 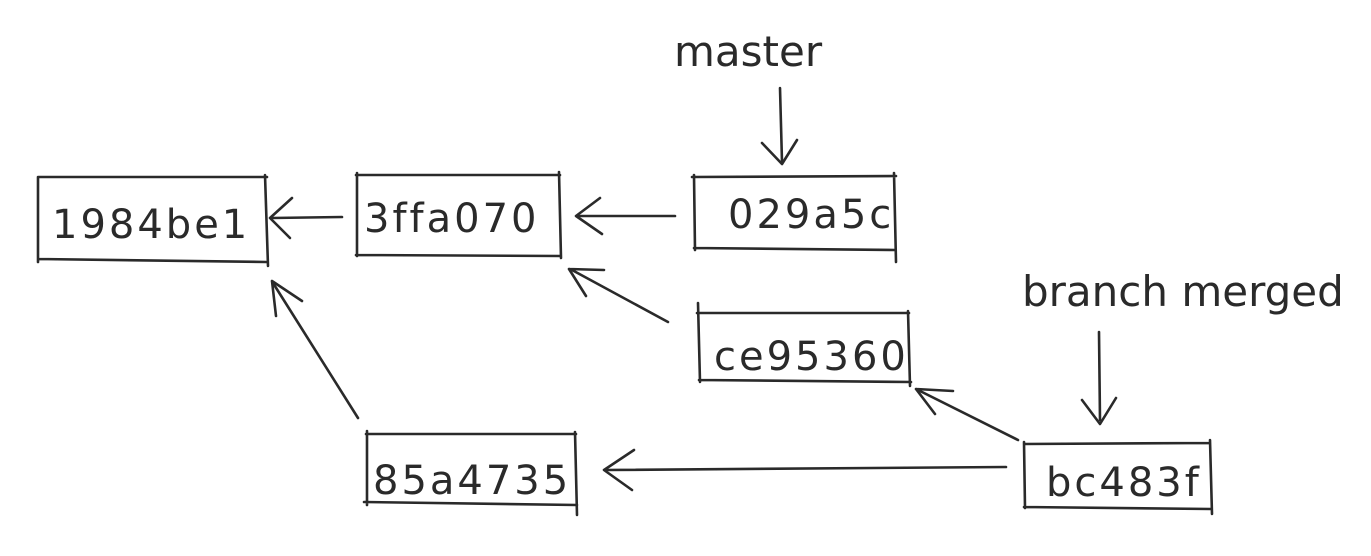 I want to click on label-master: master, so click(x=748, y=51).